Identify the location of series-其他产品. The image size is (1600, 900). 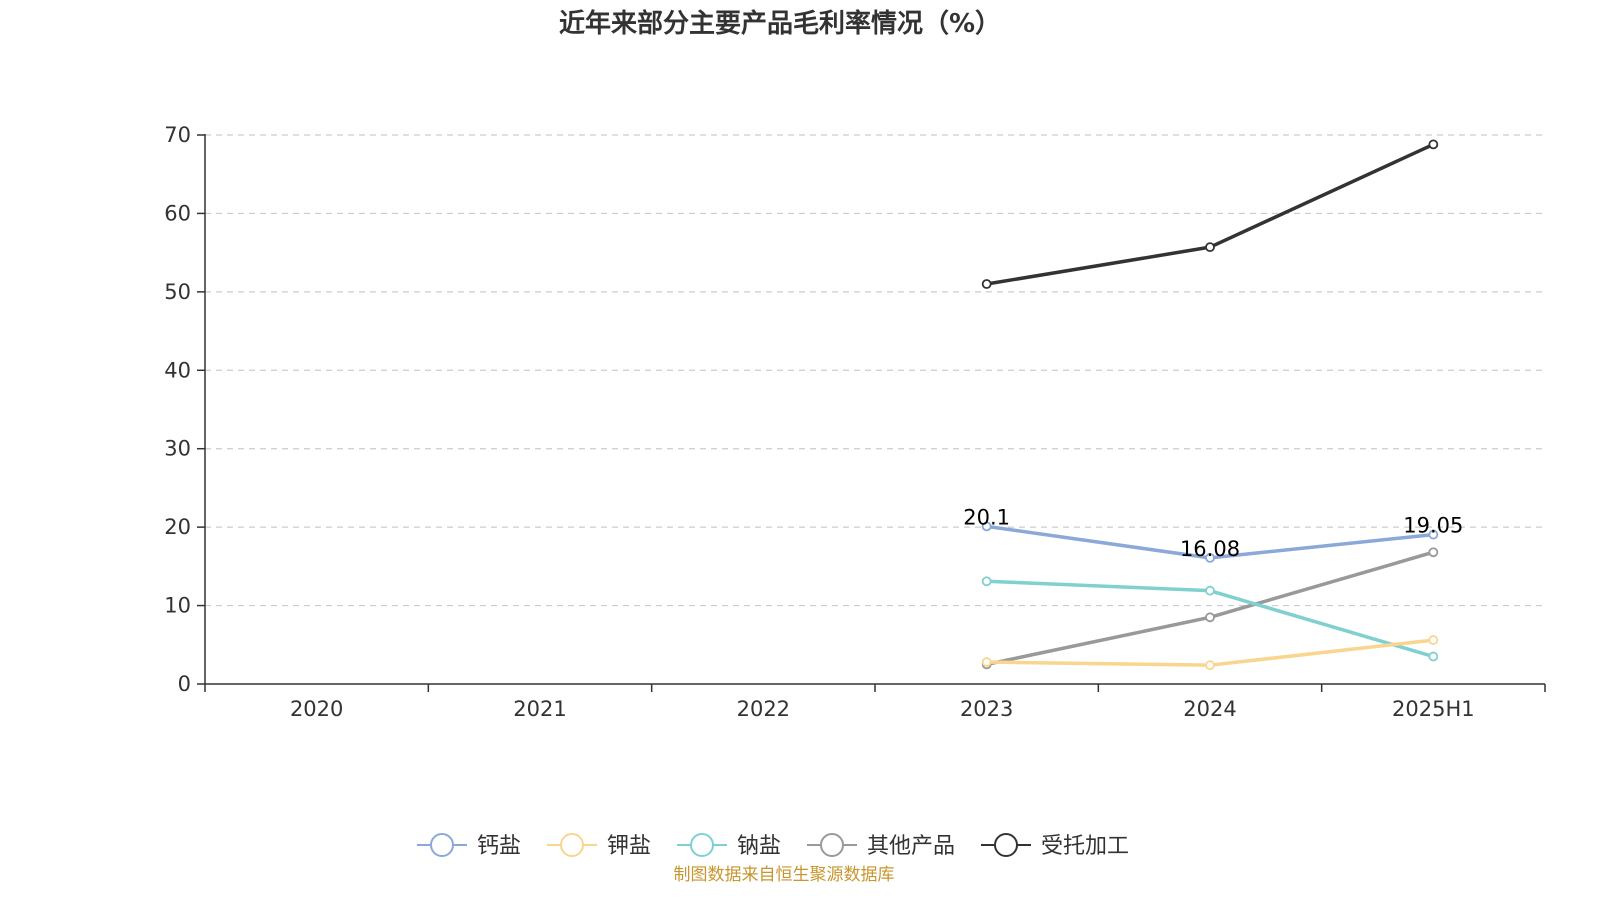
(1210, 608).